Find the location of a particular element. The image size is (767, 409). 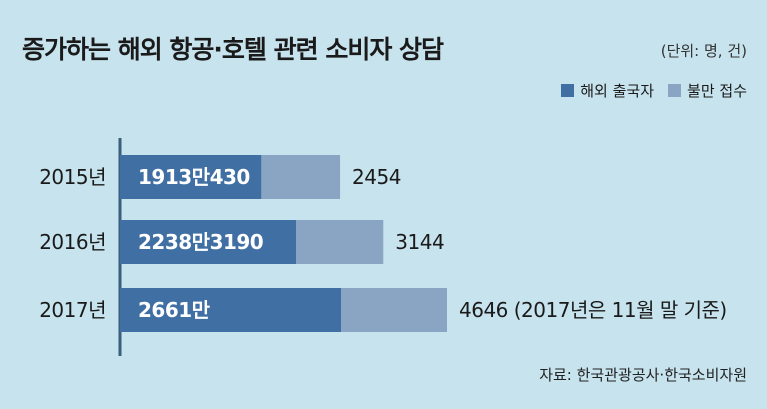

legend-swatch-complaints is located at coordinates (675, 90).